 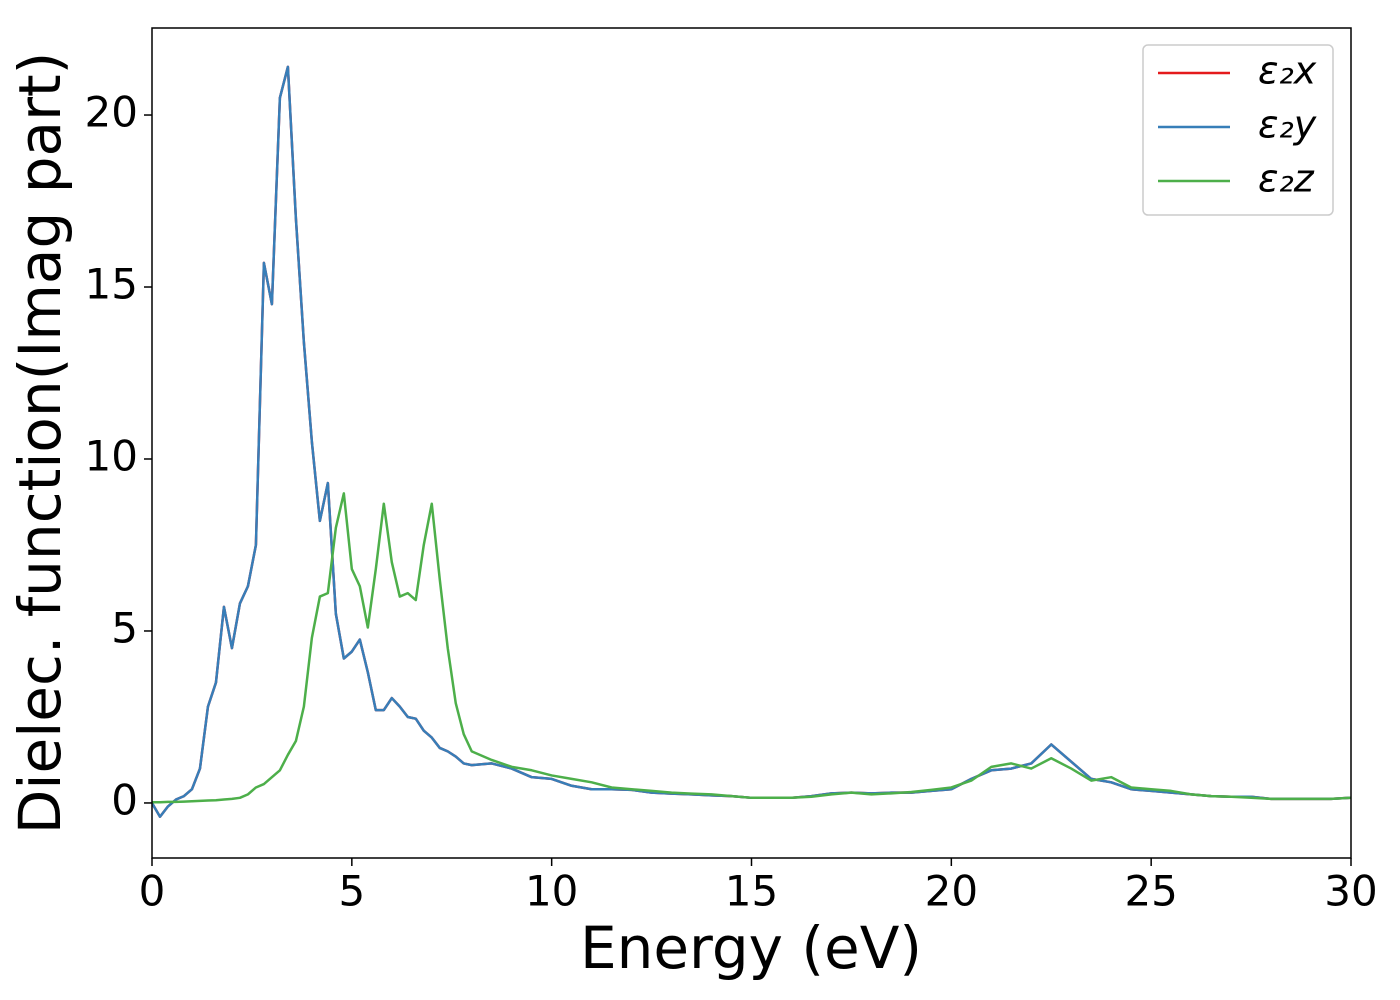 What do you see at coordinates (1287, 125) in the screenshot?
I see `legend-label: ε₂y` at bounding box center [1287, 125].